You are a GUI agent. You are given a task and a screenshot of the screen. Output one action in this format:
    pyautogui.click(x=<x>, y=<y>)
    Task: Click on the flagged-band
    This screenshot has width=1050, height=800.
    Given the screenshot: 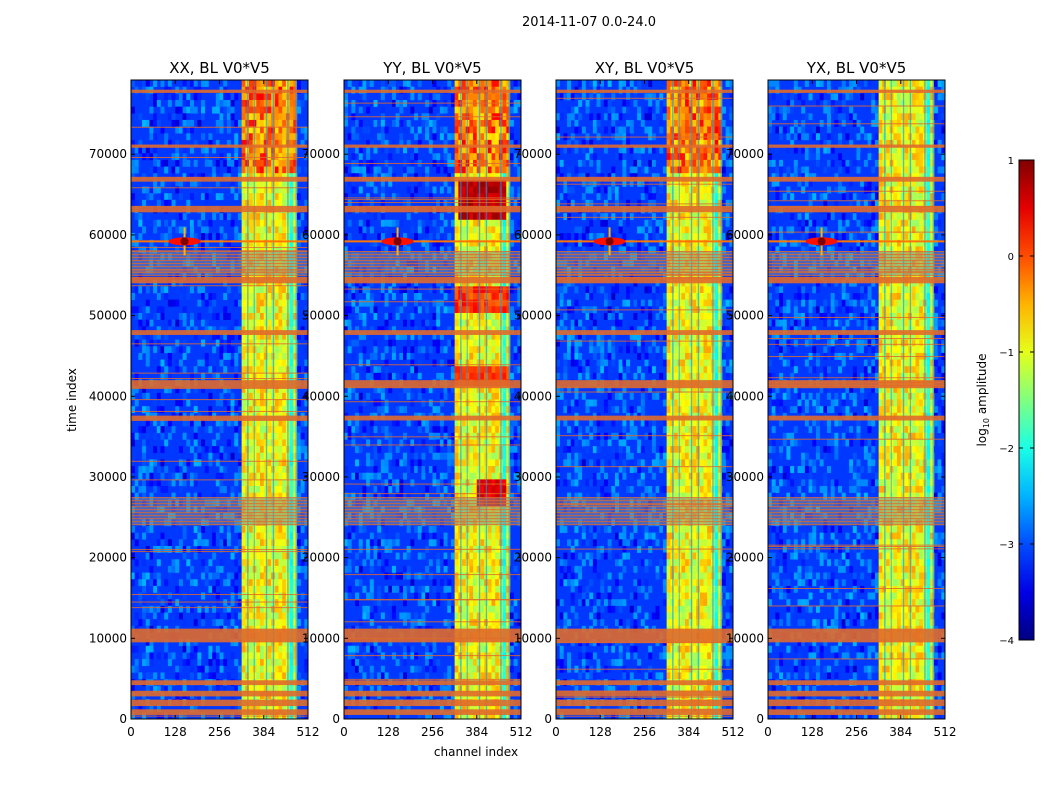 What is the action you would take?
    pyautogui.click(x=219, y=712)
    